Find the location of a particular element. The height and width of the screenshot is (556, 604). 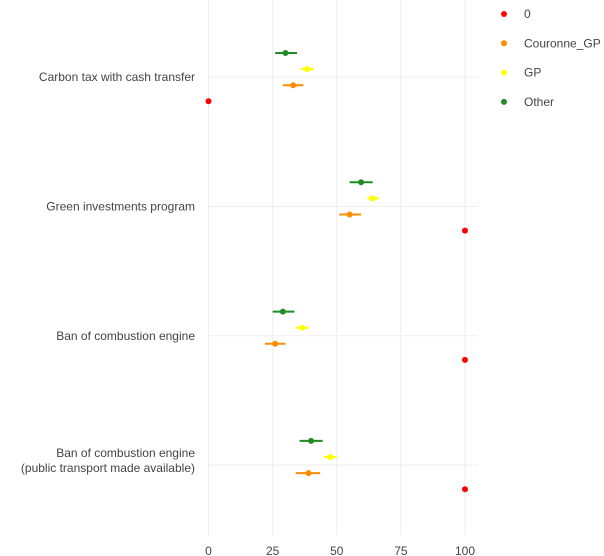

x-tick-label: 0 is located at coordinates (208, 550).